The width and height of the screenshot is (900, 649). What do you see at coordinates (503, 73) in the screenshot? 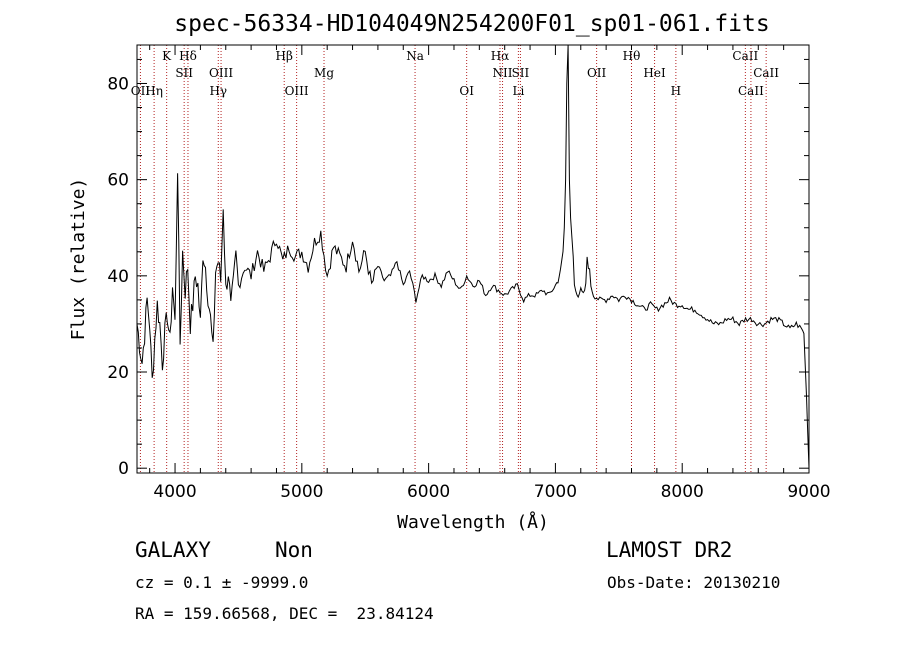
I see `line-marker-label: NII` at bounding box center [503, 73].